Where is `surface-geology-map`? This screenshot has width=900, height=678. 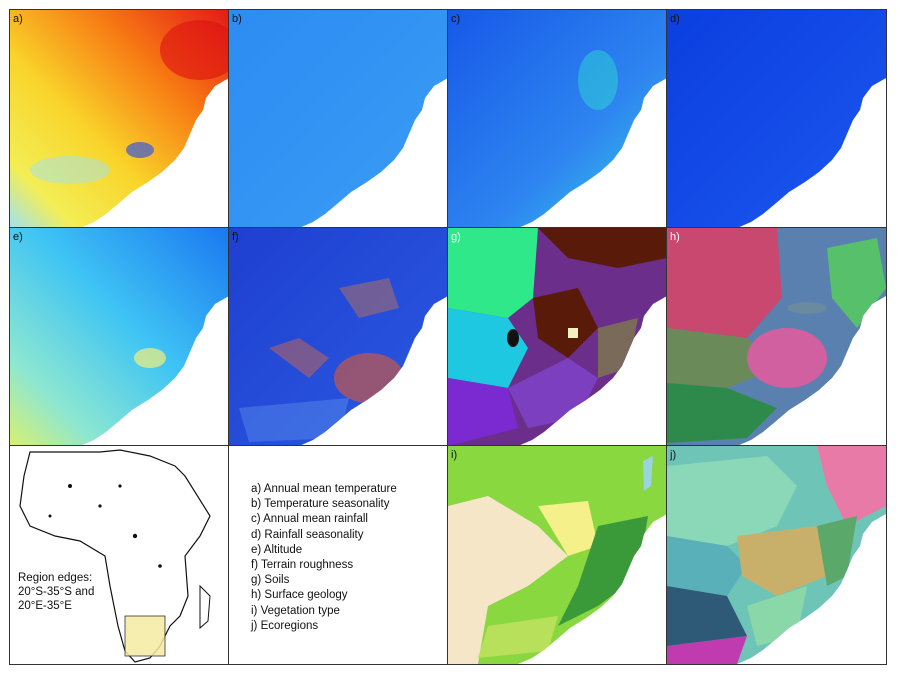 surface-geology-map is located at coordinates (776, 337).